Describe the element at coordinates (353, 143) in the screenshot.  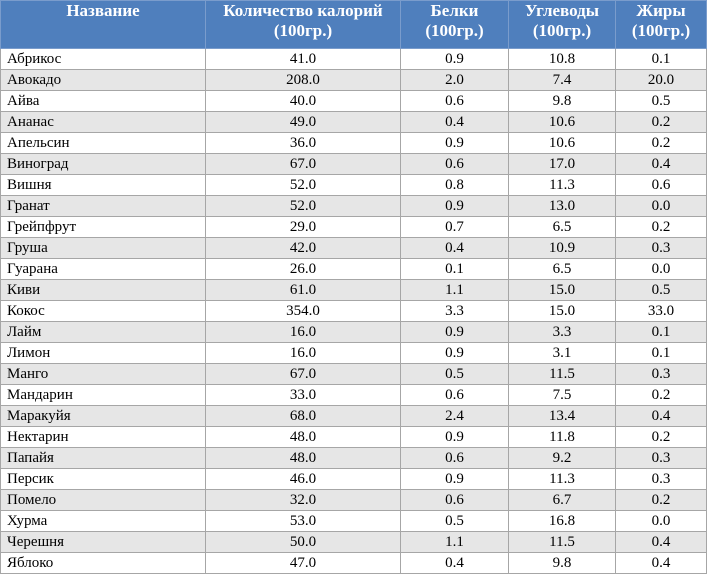
I see `table-row: Апельсин 36.0 0.9 10.6 0.2` at that location.